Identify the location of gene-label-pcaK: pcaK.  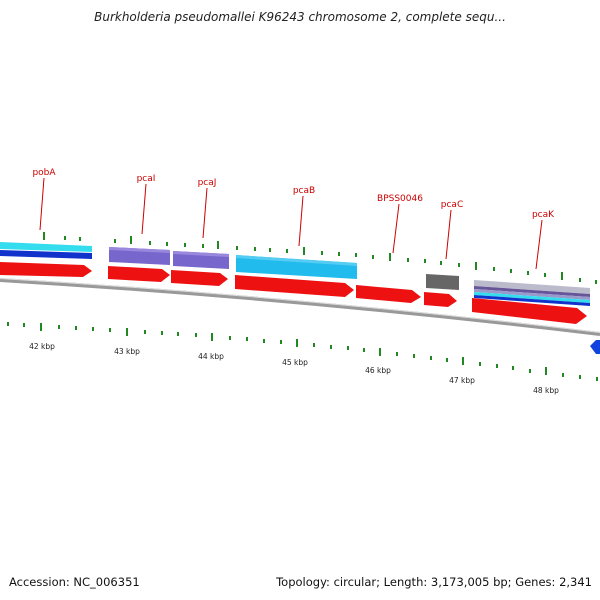
(543, 215).